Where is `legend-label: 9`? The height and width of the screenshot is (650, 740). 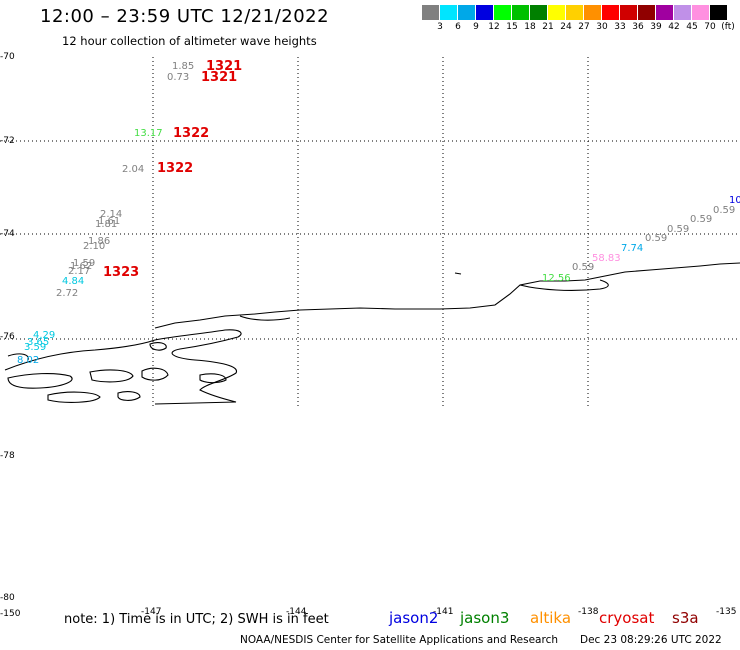
legend-label: 9 is located at coordinates (476, 27).